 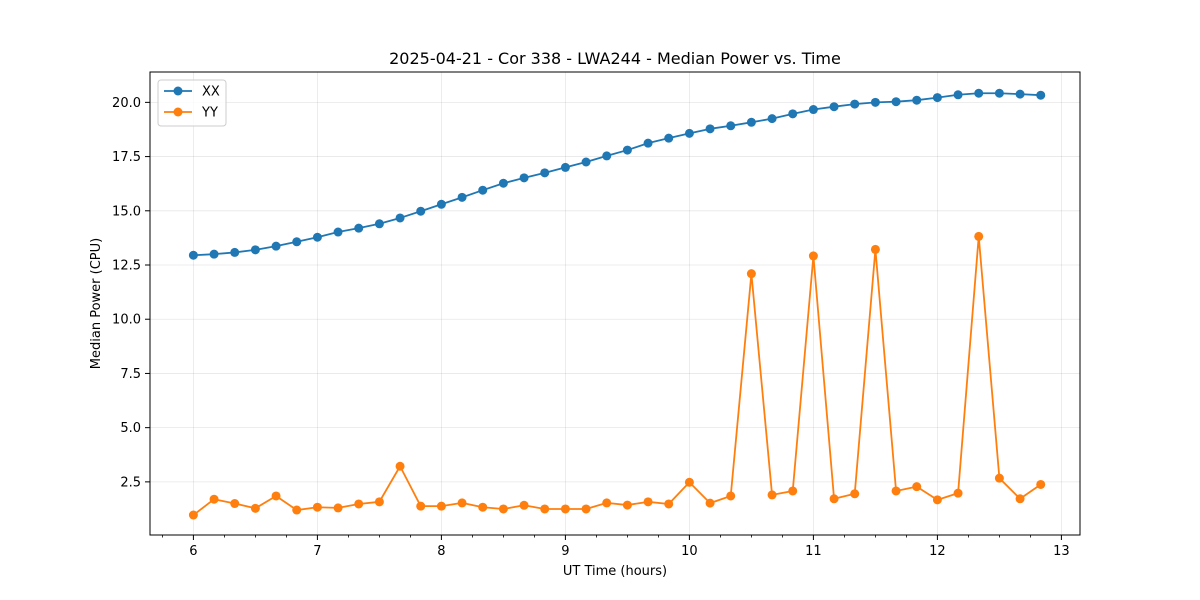 I want to click on y-tick-label: 17.5, so click(x=126, y=157).